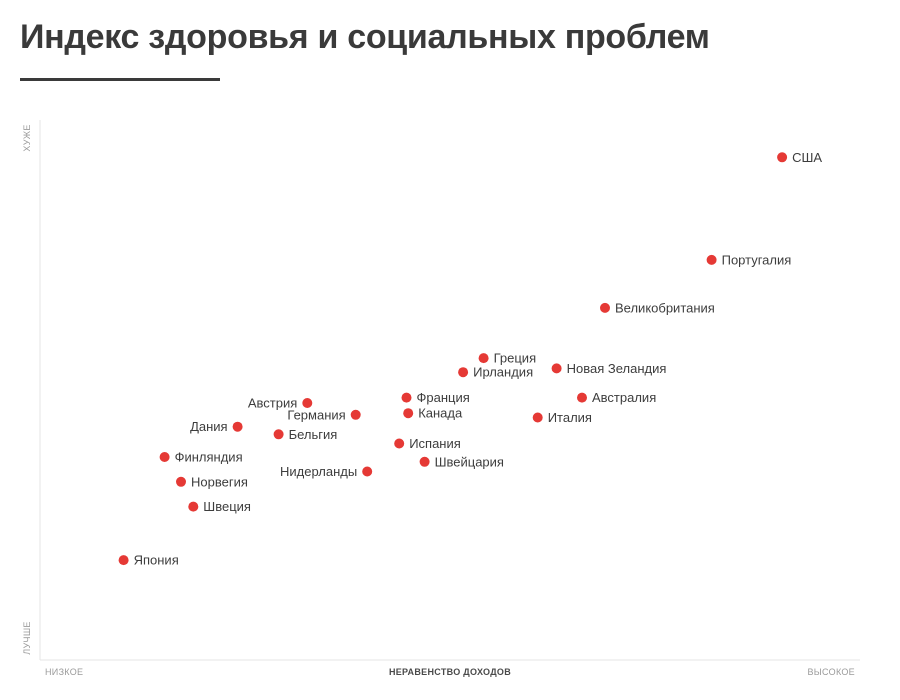 This screenshot has width=900, height=700. Describe the element at coordinates (313, 434) in the screenshot. I see `data-point-label: Бельгия` at that location.